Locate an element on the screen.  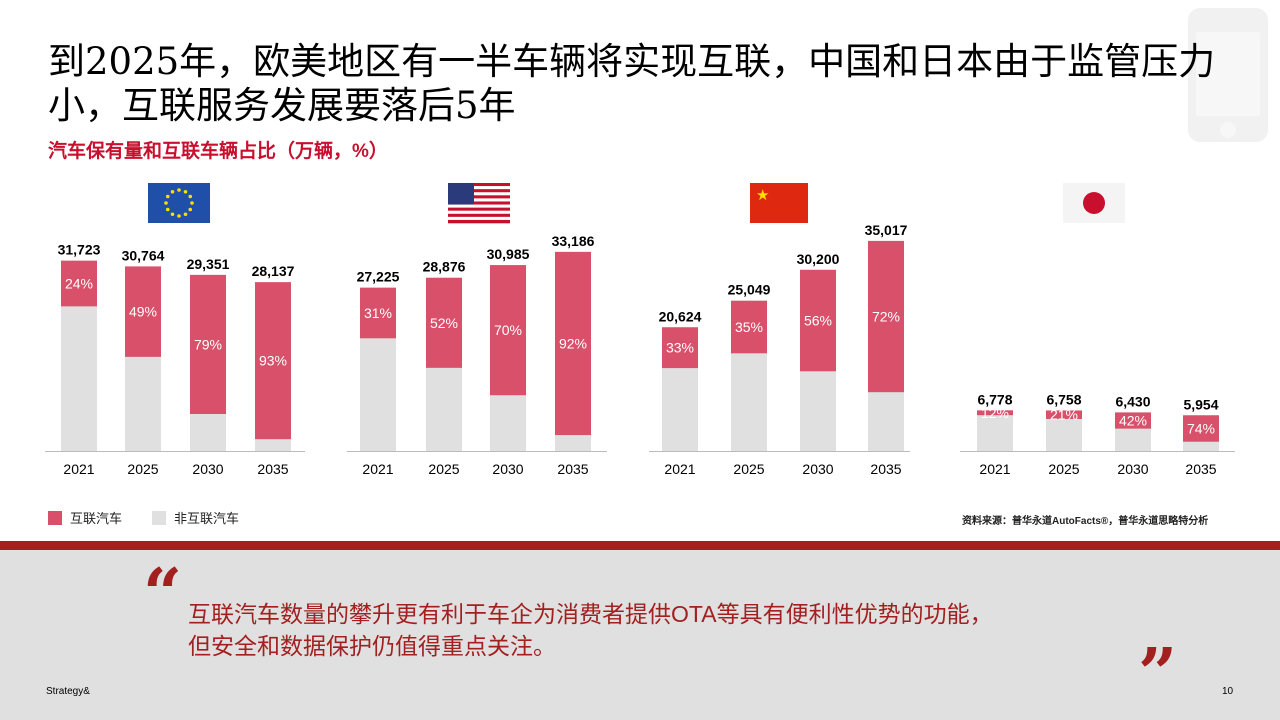
bar-non-connected is located at coordinates (995, 430).